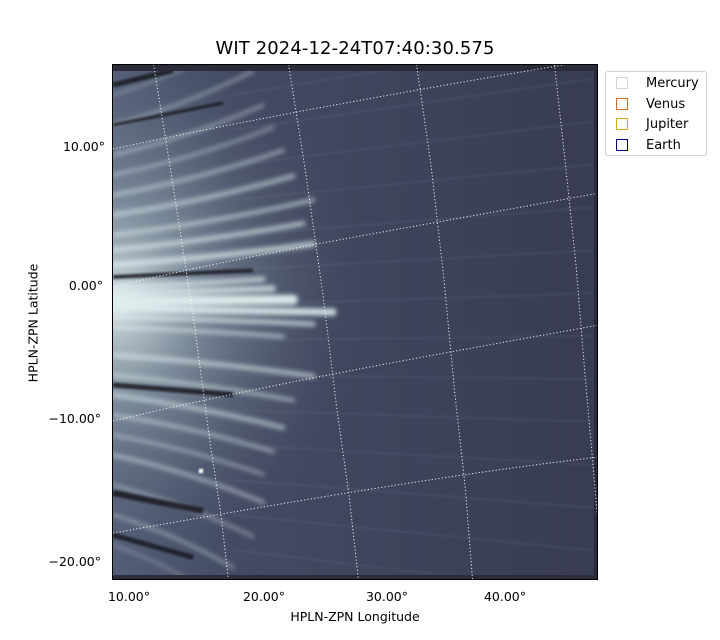 The width and height of the screenshot is (720, 640). Describe the element at coordinates (85, 285) in the screenshot. I see `y-tick-label: 0.00°` at that location.